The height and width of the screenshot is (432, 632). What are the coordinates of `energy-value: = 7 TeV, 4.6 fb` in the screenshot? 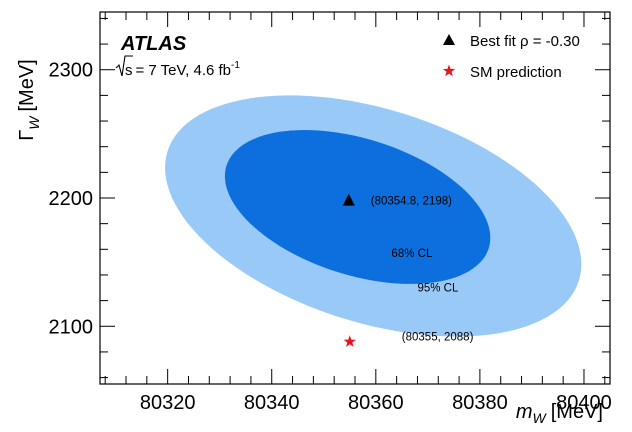 It's located at (184, 70).